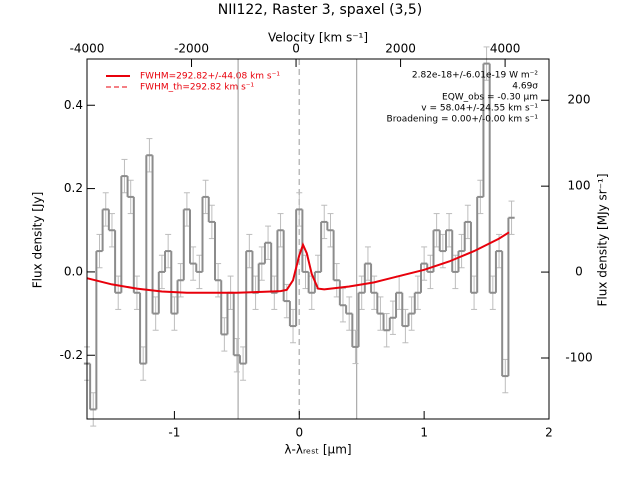 This screenshot has height=480, width=640. I want to click on y2-tick-label: 100, so click(579, 186).